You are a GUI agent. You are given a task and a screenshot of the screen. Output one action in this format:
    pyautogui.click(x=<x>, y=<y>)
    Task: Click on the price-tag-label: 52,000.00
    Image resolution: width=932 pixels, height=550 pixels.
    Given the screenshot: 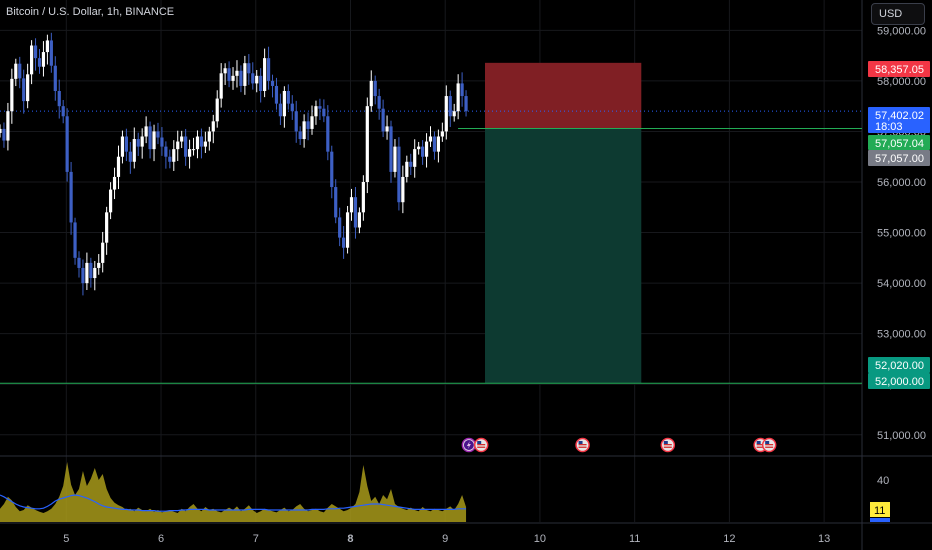 What is the action you would take?
    pyautogui.click(x=899, y=382)
    